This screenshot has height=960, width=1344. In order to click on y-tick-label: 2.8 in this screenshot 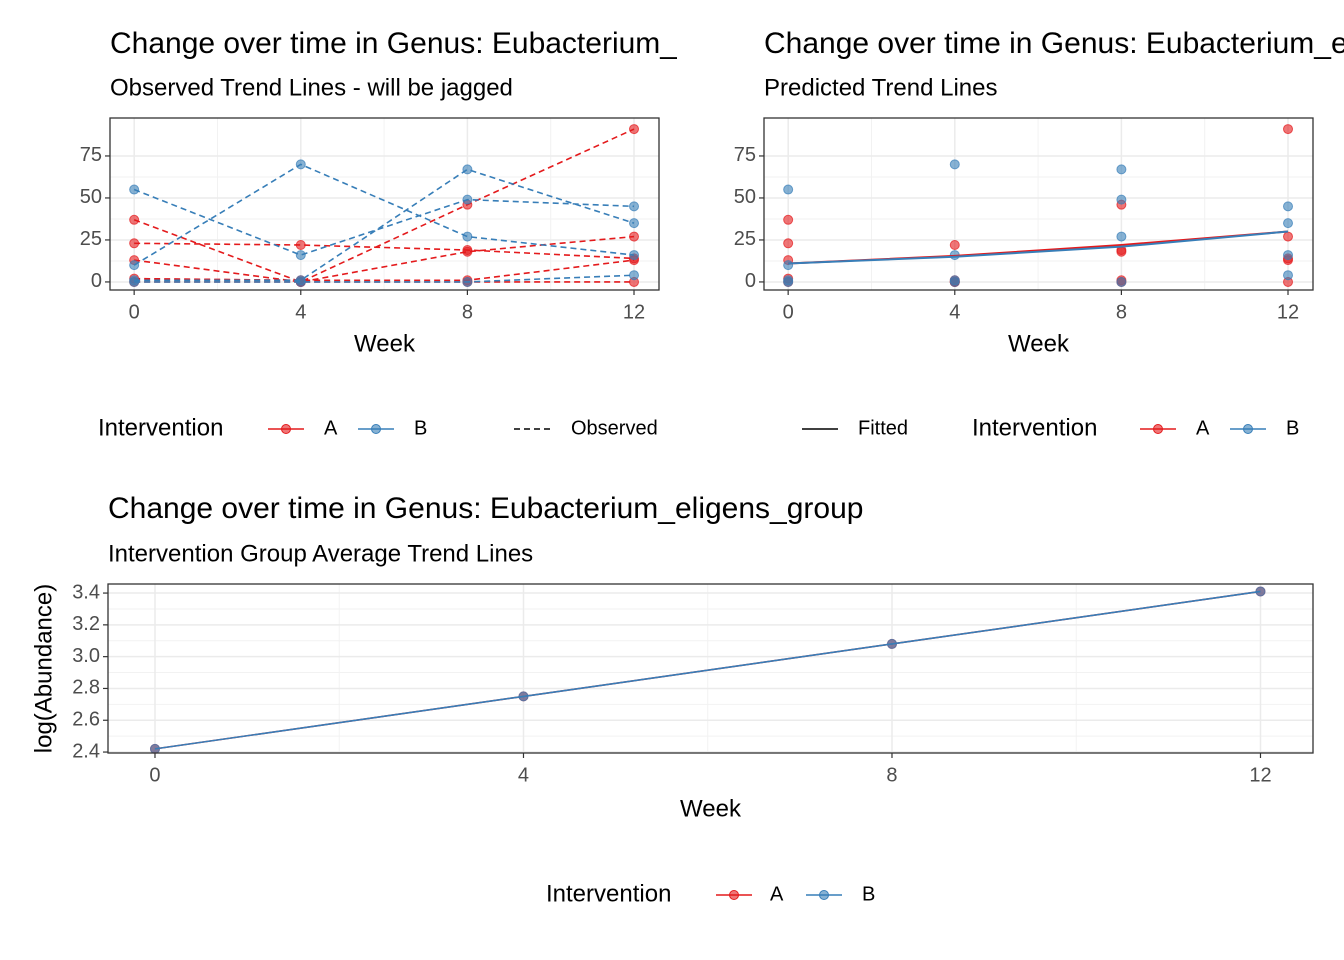, I will do `click(86, 688)`.